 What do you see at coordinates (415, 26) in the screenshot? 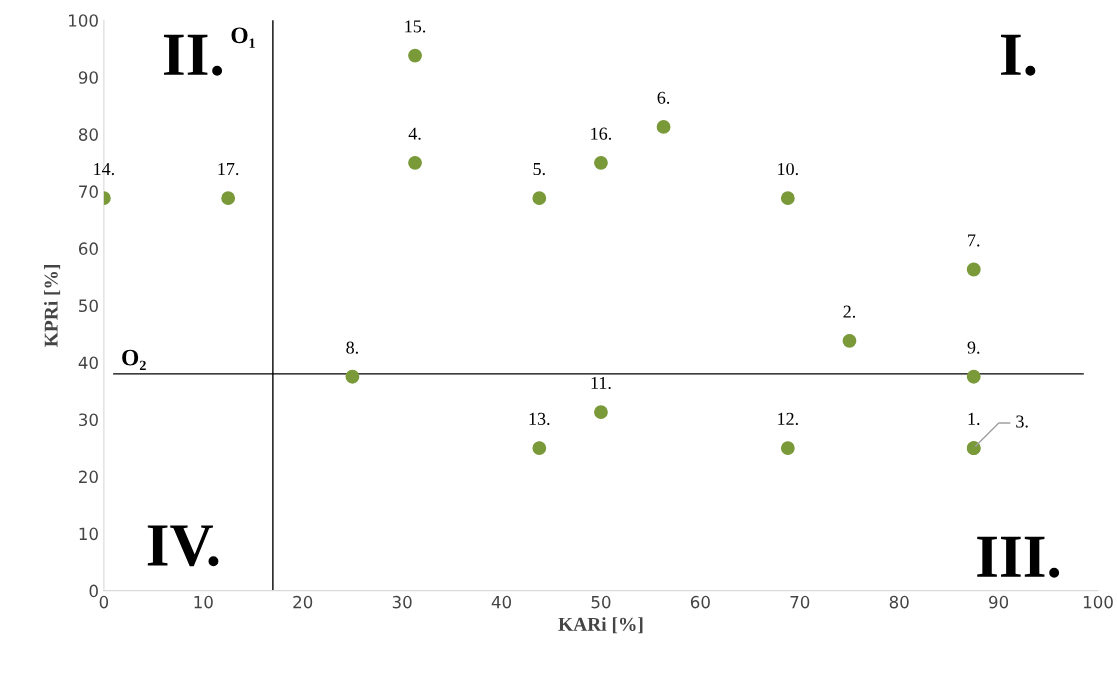
I see `annotation: 15.` at bounding box center [415, 26].